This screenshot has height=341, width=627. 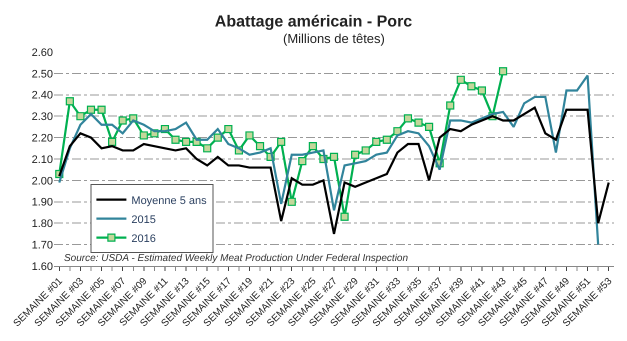 I want to click on annotation: Source: USDA - Estimated Weekly Meat Production Under Federal Inspection, so click(x=236, y=258).